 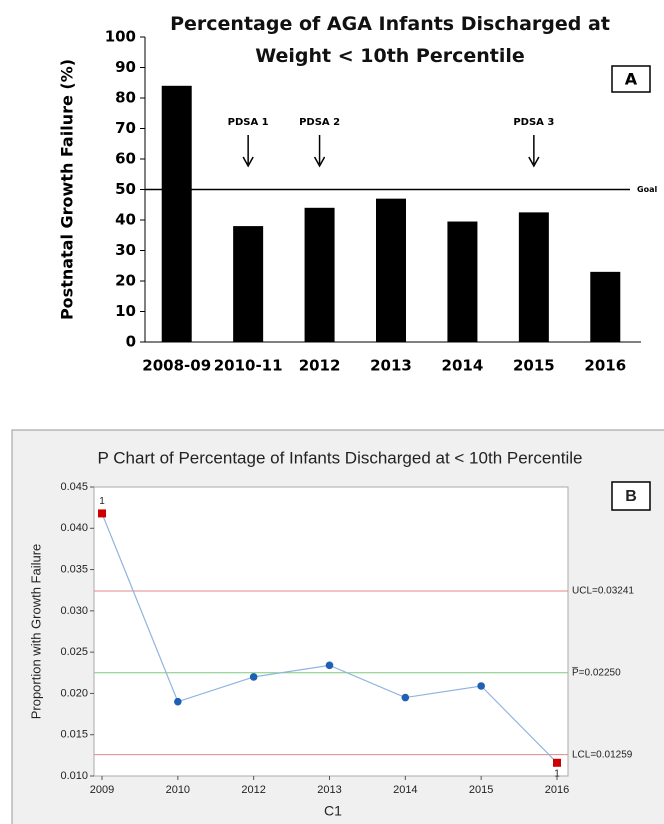 What do you see at coordinates (533, 122) in the screenshot?
I see `annotation: PDSA 3` at bounding box center [533, 122].